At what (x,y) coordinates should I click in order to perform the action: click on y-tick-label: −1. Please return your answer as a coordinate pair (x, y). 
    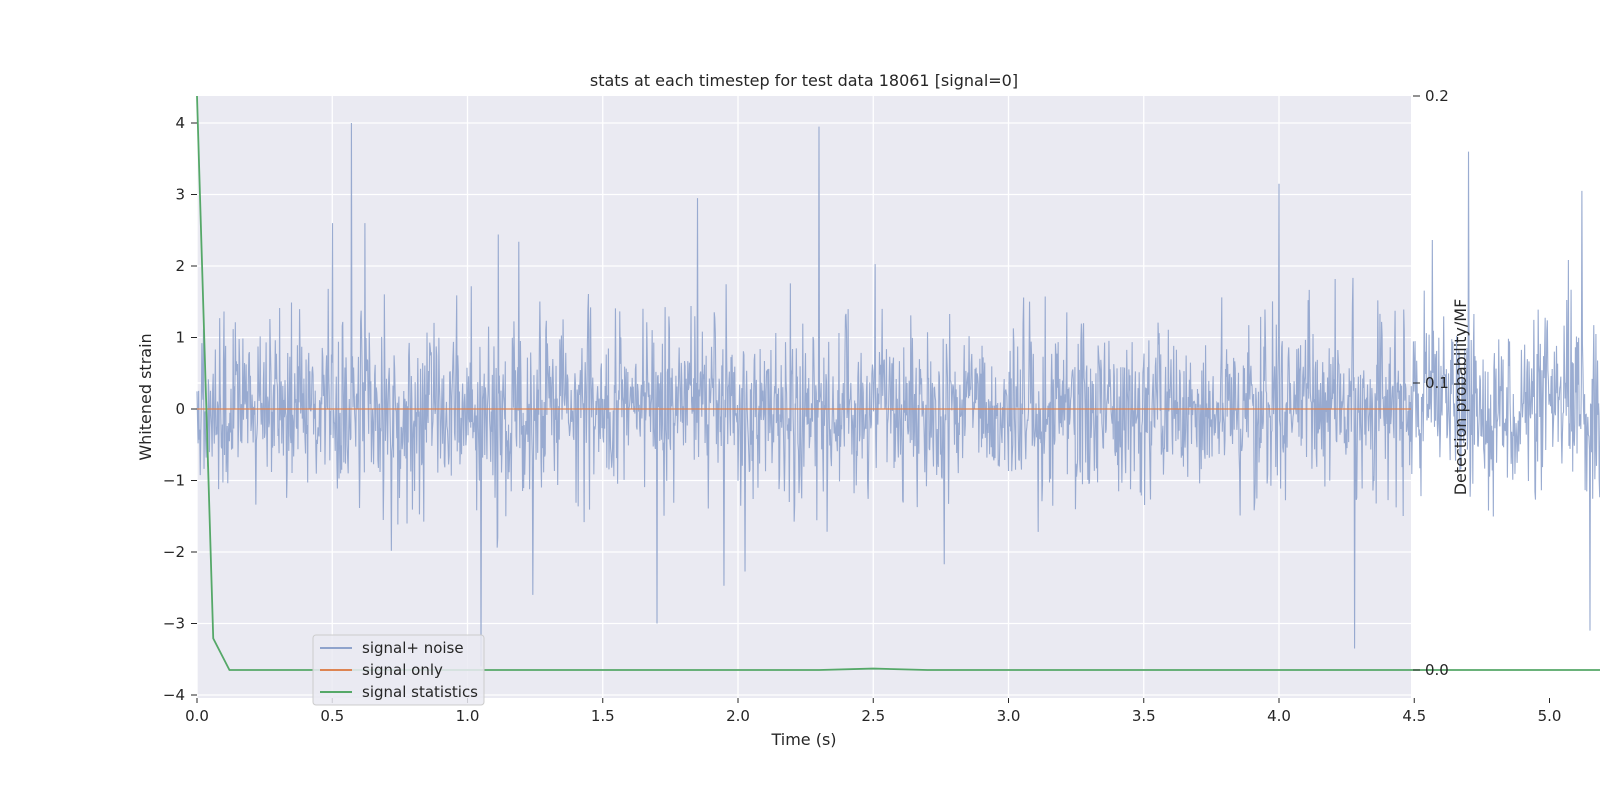
    Looking at the image, I should click on (174, 481).